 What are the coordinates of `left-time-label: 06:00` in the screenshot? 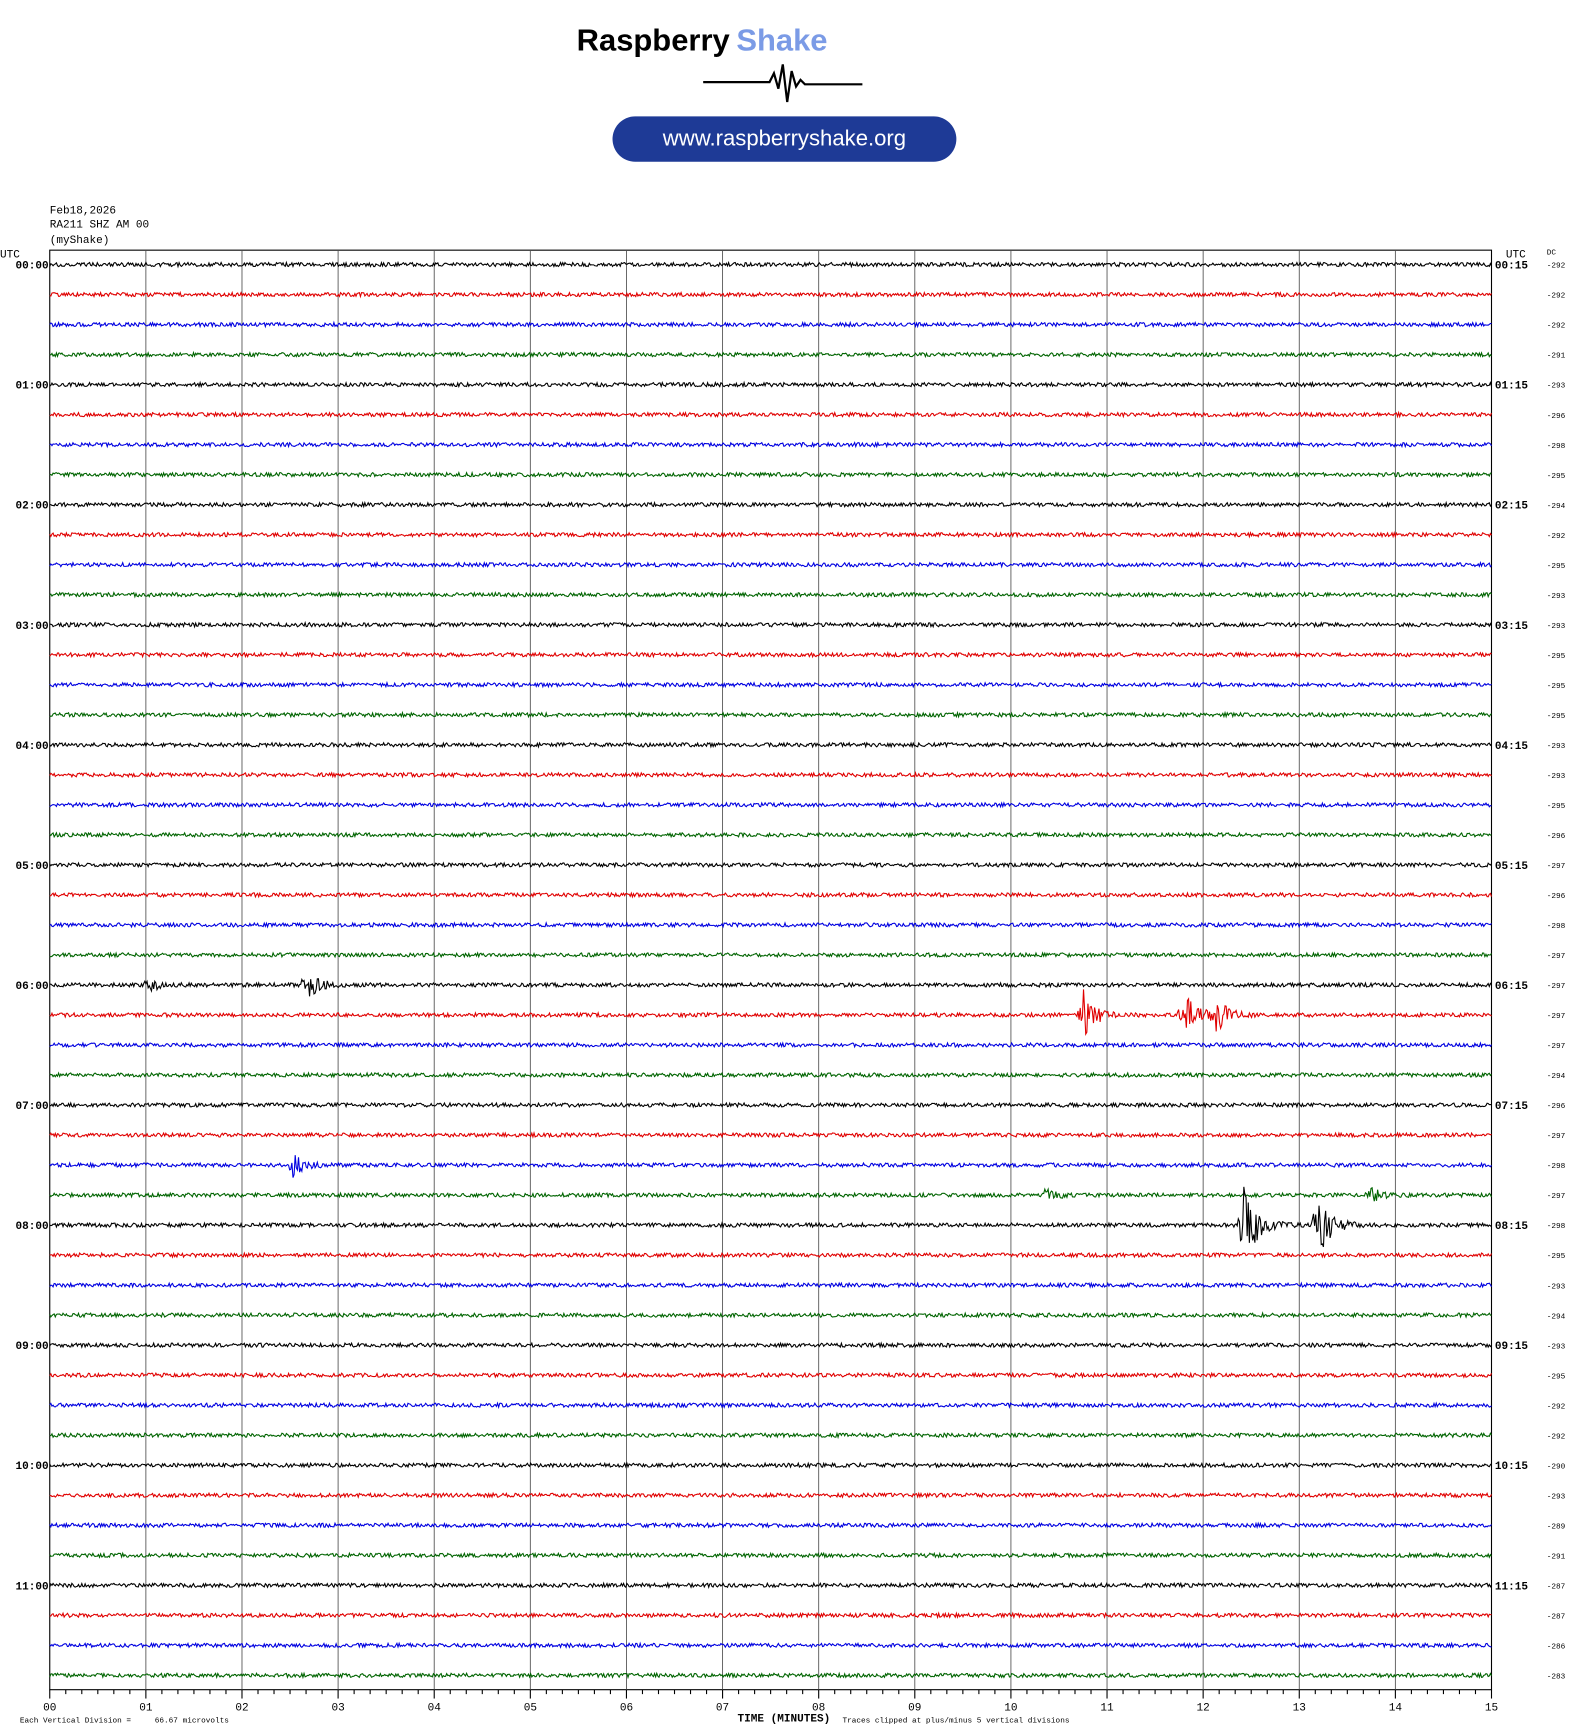 It's located at (31, 987).